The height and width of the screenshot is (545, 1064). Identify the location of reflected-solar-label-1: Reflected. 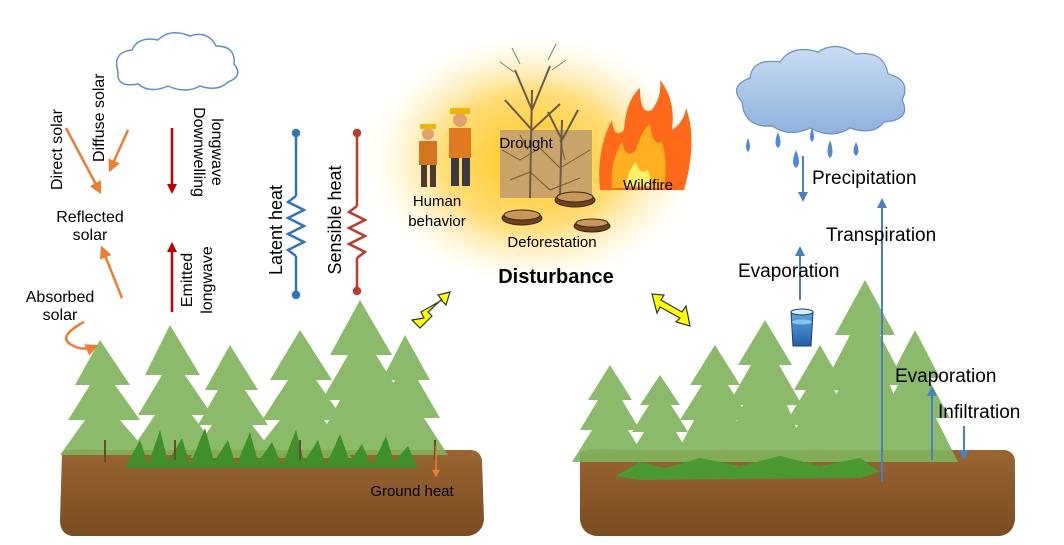
(90, 217).